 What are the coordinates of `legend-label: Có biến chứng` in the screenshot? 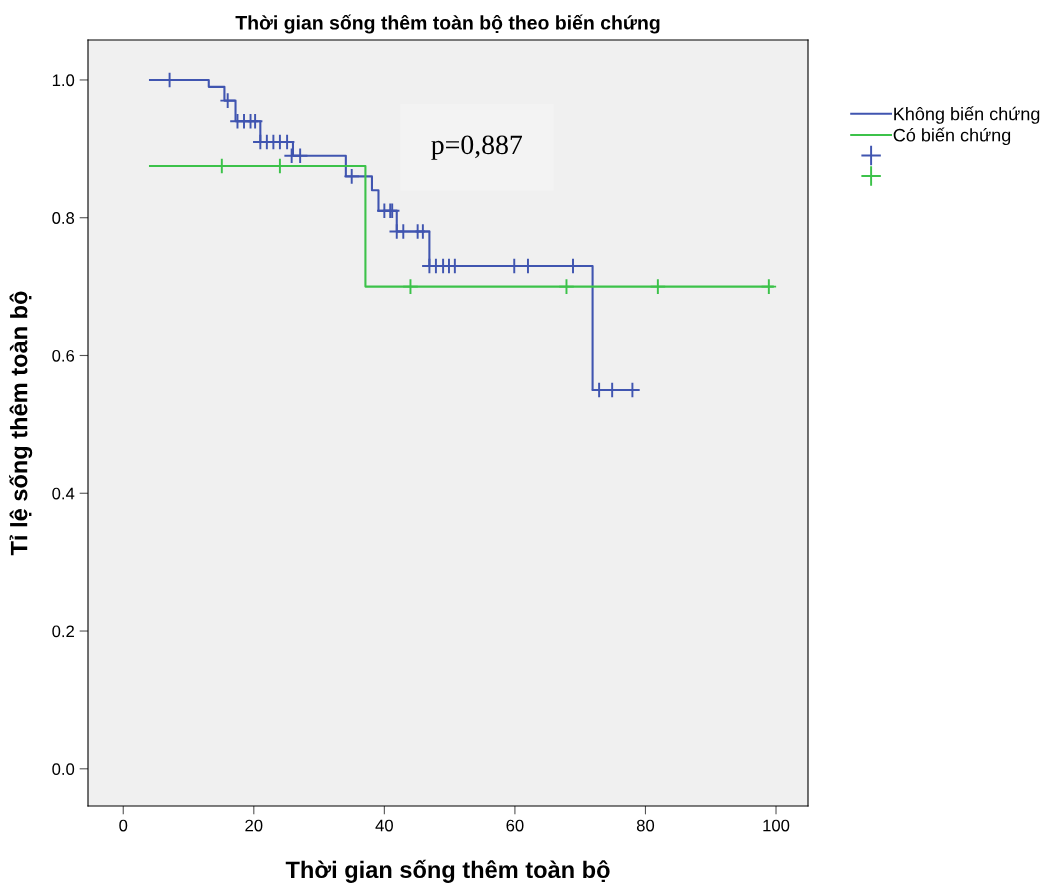 It's located at (952, 136).